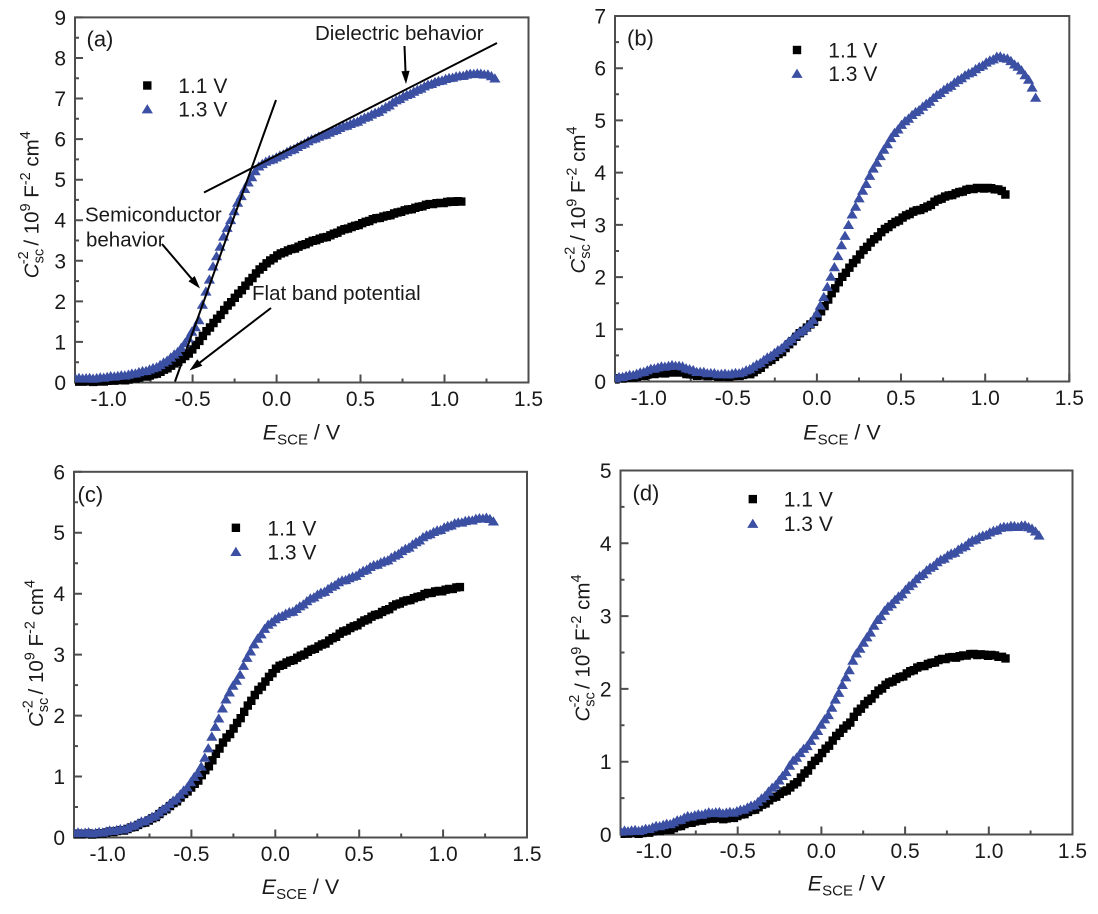 This screenshot has height=914, width=1098. I want to click on svg-text: Semiconductor, so click(153, 215).